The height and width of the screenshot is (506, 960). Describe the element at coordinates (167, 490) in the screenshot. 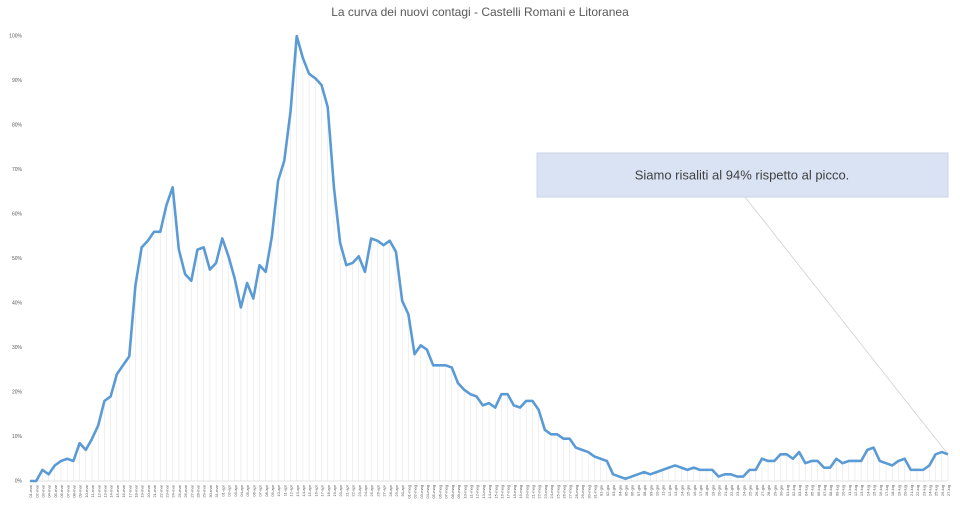

I see `x-tick-label: 23-mar` at that location.